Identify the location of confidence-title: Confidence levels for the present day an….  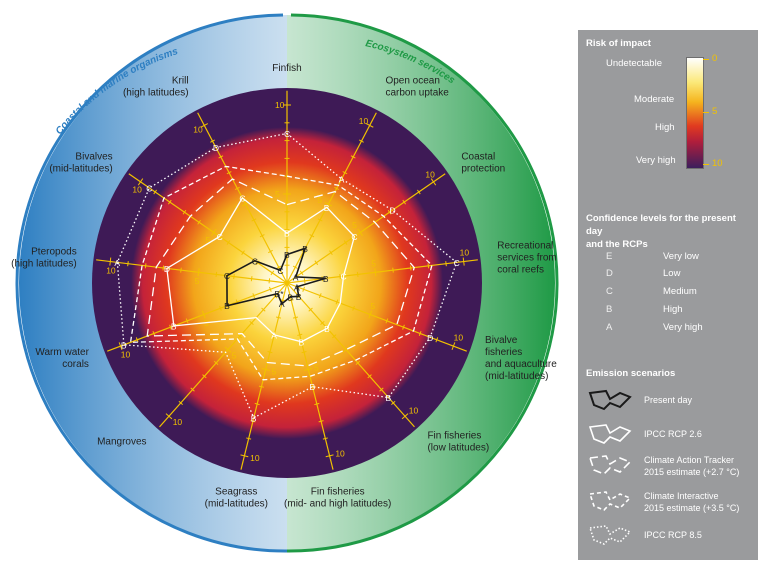
(661, 231).